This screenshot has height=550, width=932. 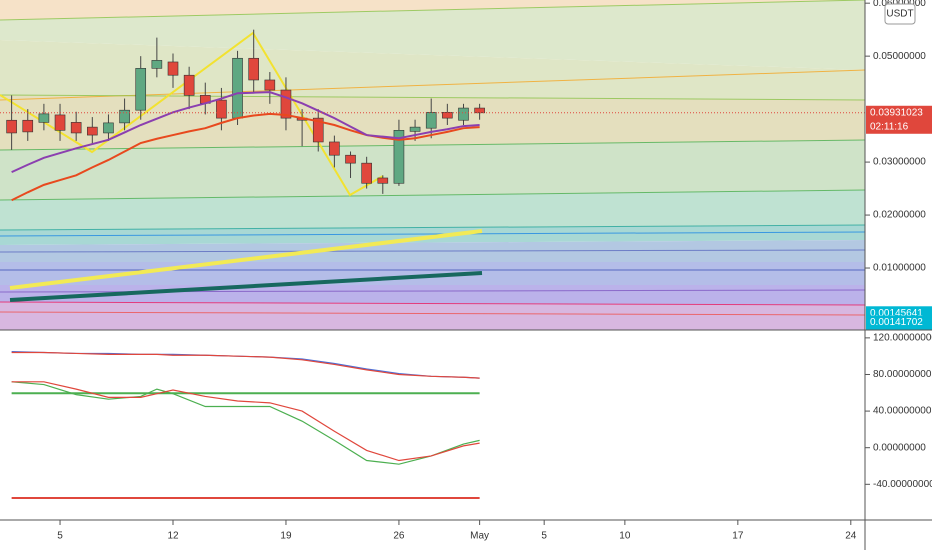 What do you see at coordinates (399, 536) in the screenshot?
I see `x-tick-label: 26` at bounding box center [399, 536].